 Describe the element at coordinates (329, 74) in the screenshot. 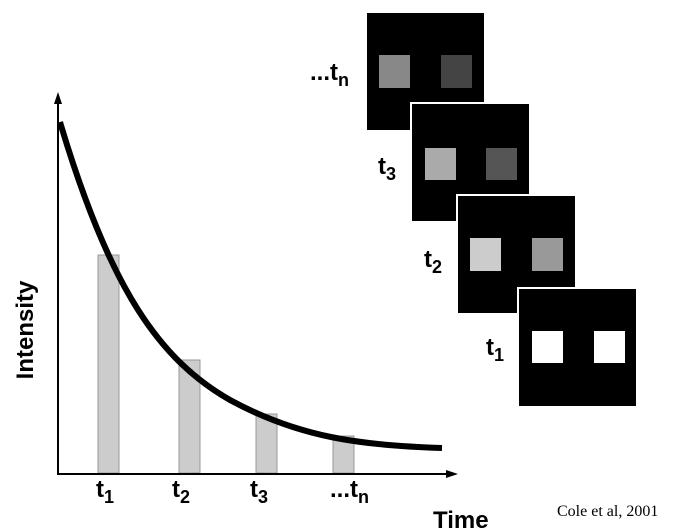

I see `frame-label: ...tn` at that location.